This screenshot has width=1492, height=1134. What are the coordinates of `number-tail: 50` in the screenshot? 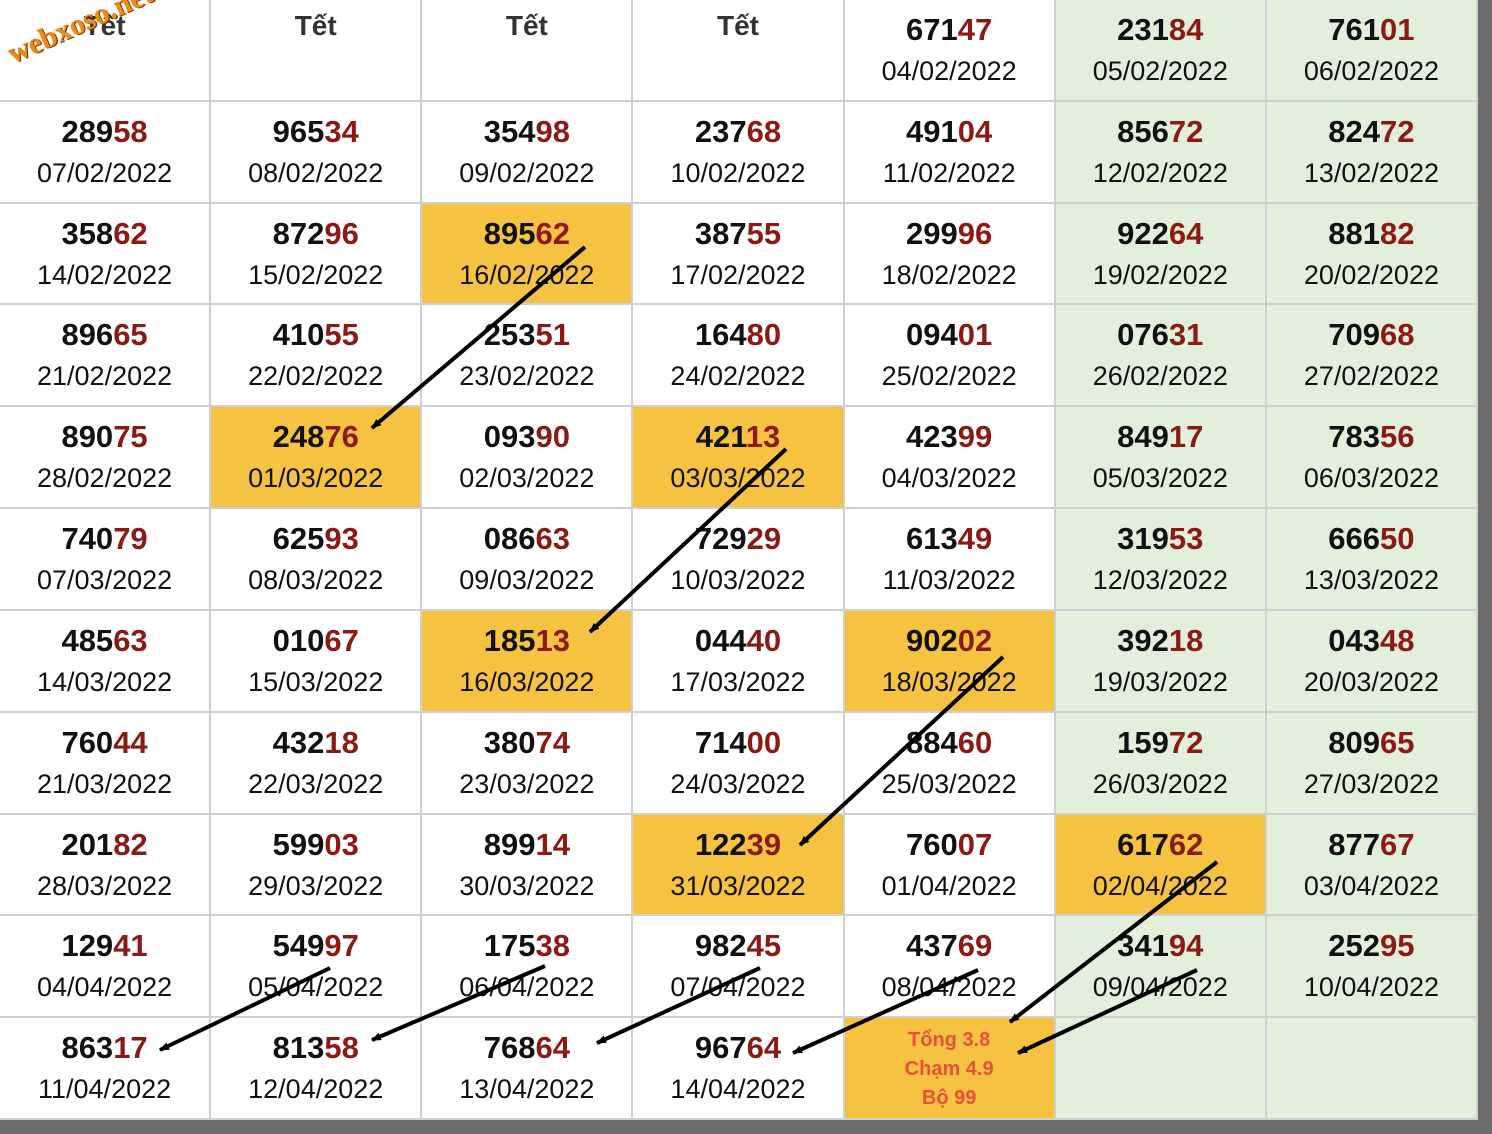 It's located at (1397, 539).